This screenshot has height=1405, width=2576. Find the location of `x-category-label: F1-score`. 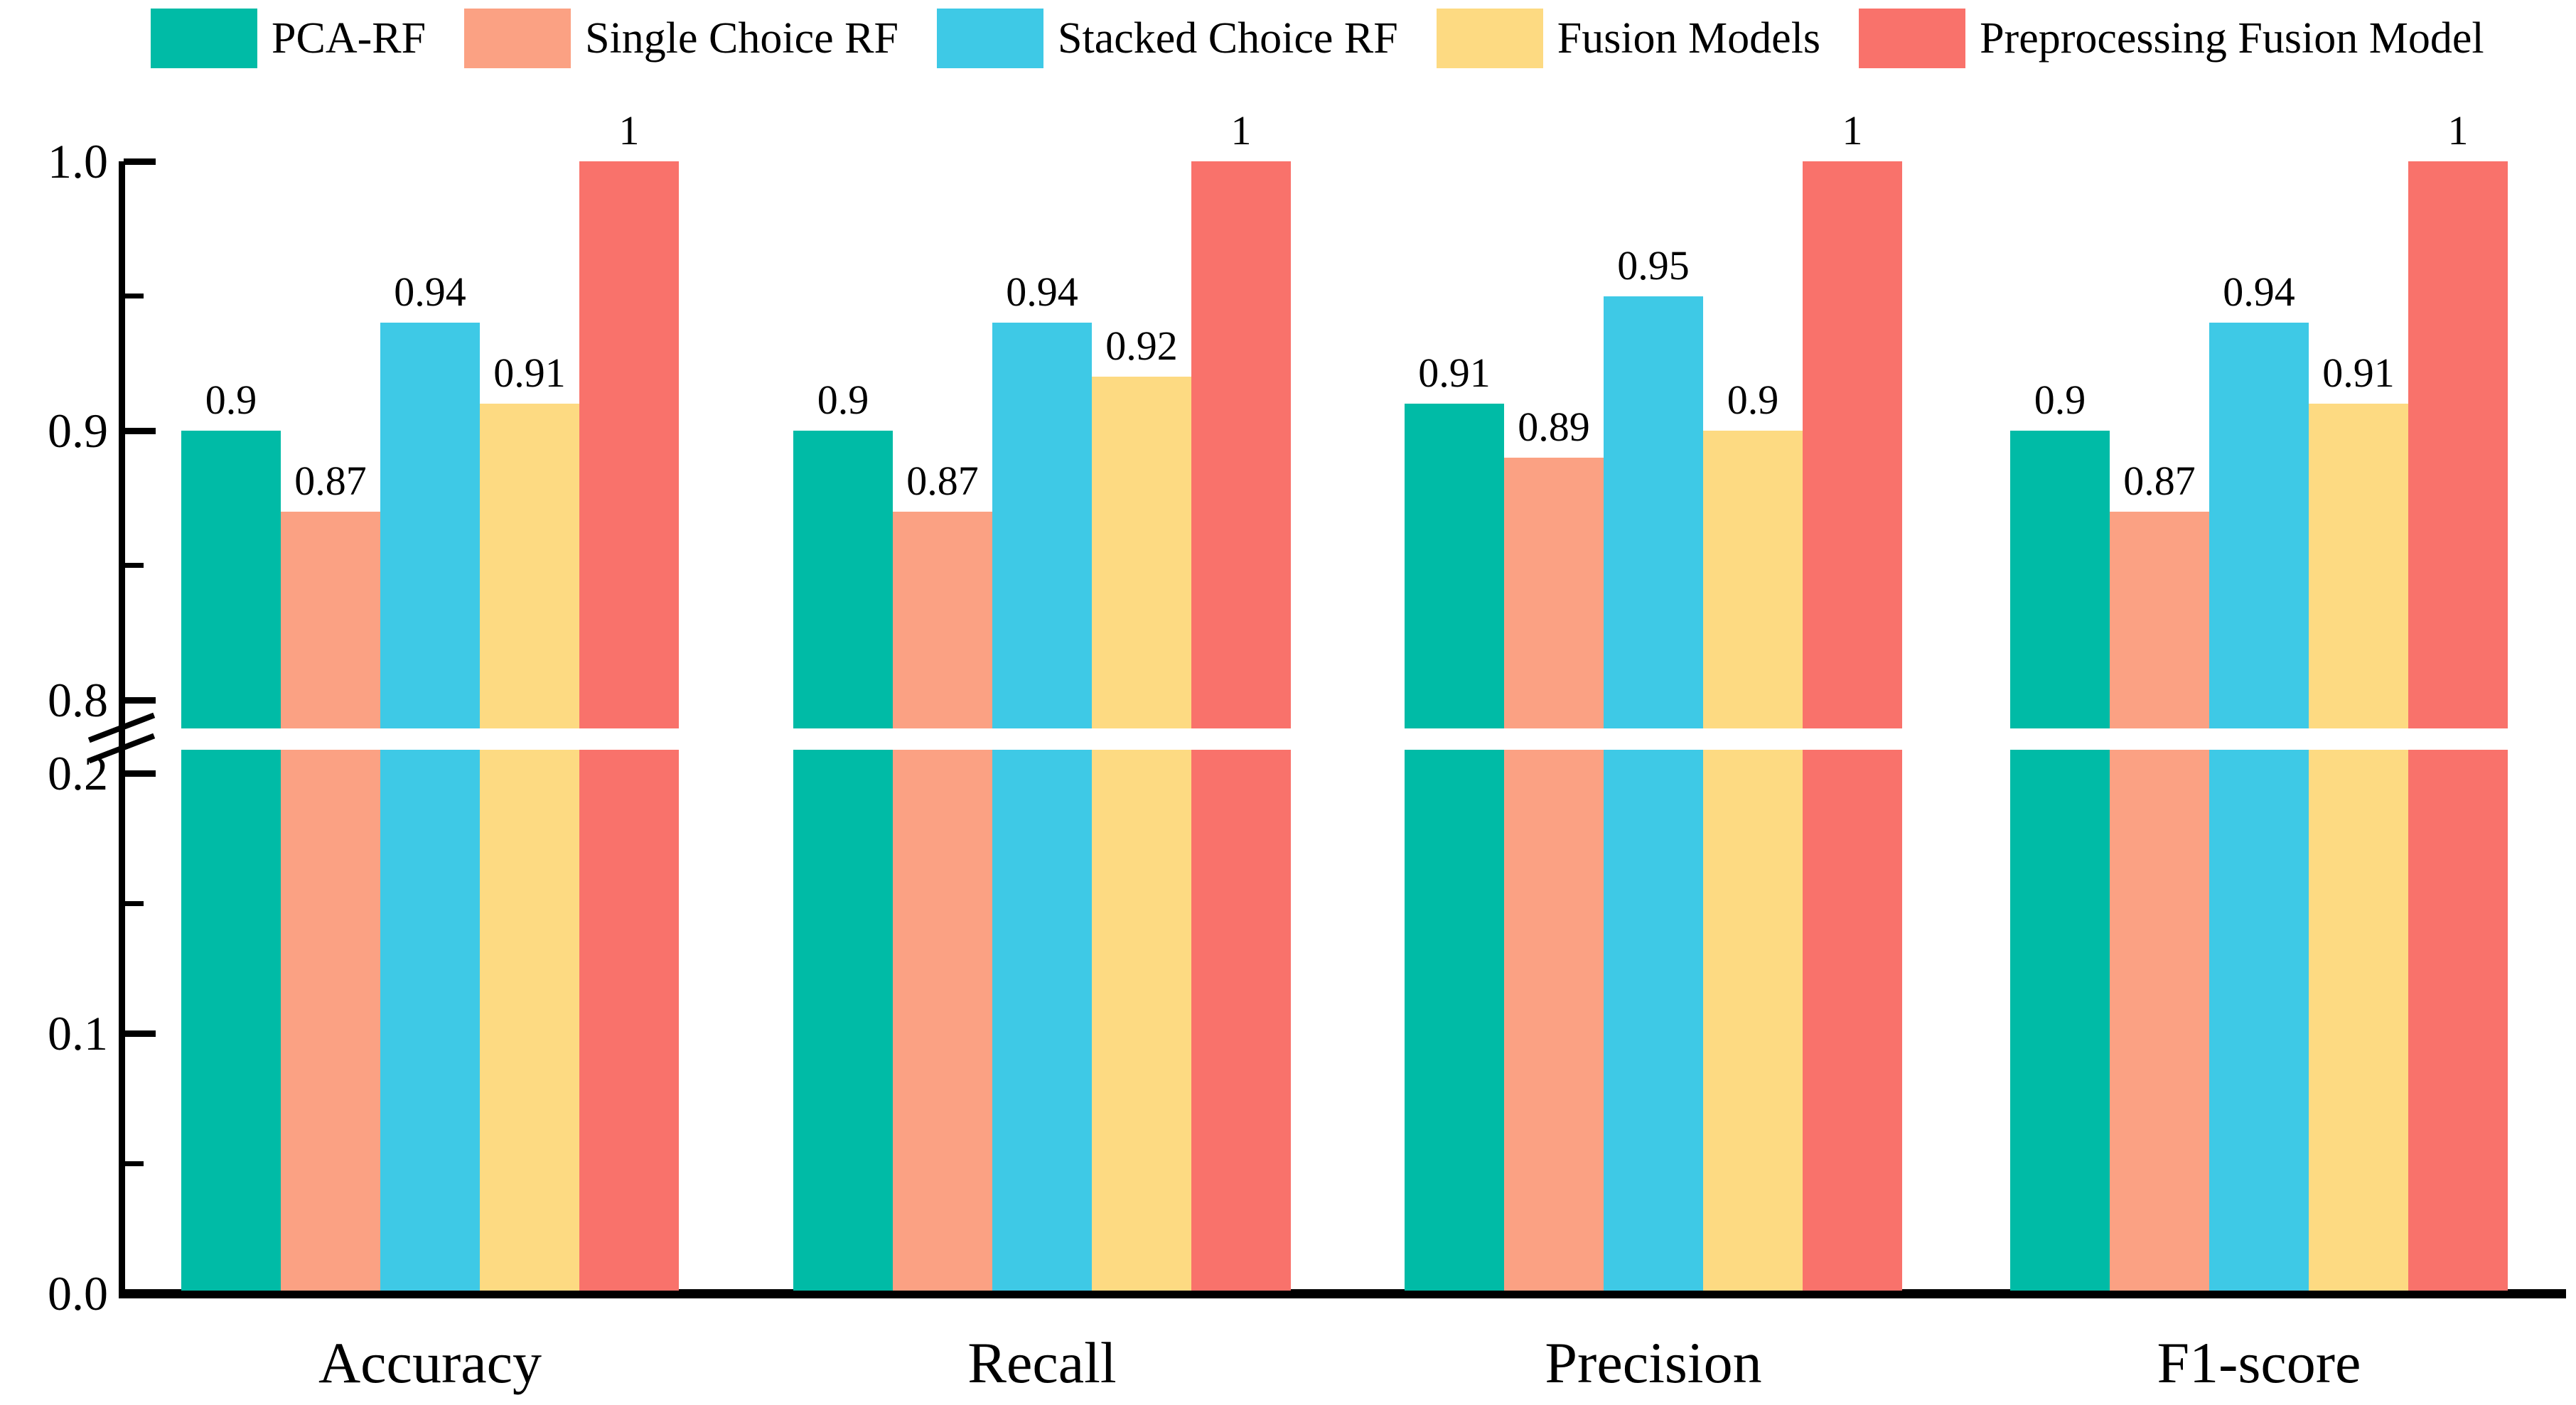

x-category-label: F1-score is located at coordinates (2259, 1362).